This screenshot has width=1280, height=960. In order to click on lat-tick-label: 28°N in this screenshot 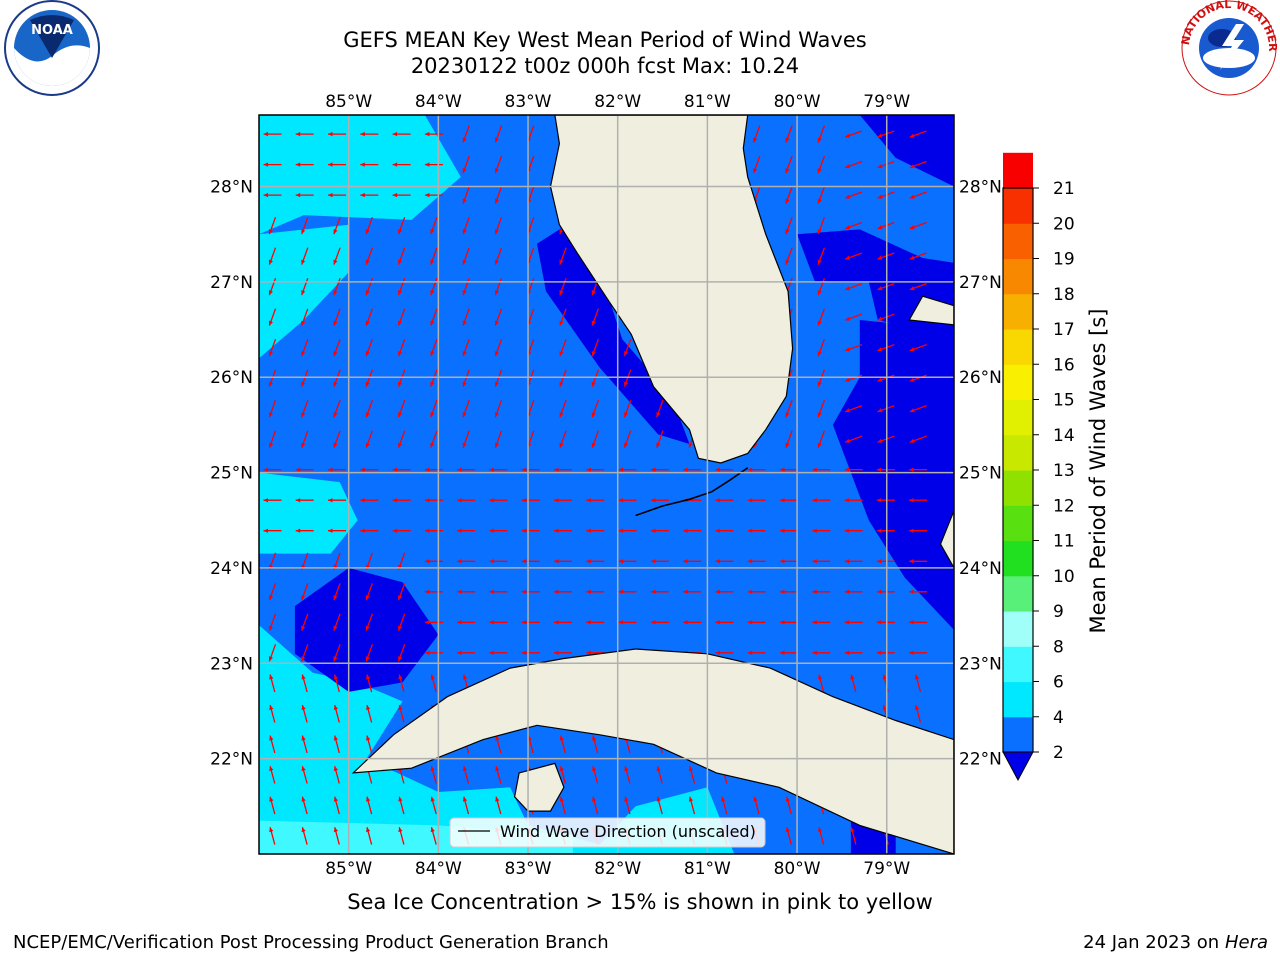, I will do `click(980, 188)`.